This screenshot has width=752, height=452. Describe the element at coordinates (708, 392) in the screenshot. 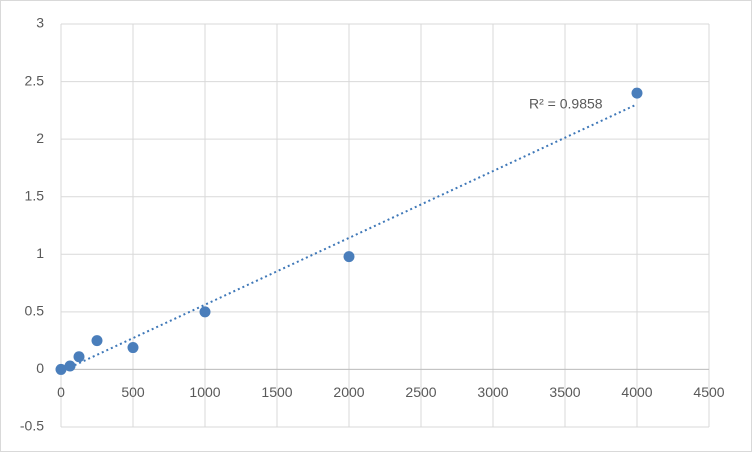

I see `x-tick-label: 4500` at that location.